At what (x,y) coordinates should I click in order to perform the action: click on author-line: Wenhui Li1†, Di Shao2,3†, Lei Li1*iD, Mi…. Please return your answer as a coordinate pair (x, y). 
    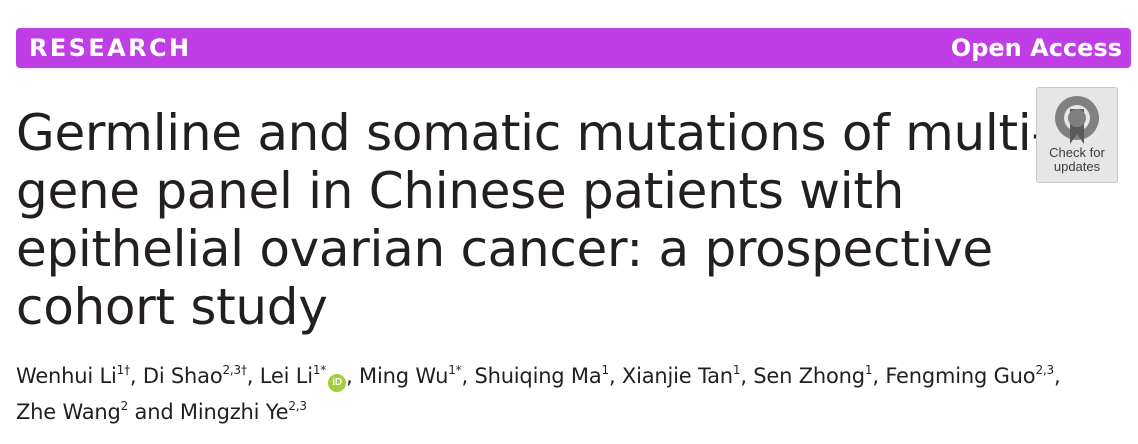
    Looking at the image, I should click on (571, 376).